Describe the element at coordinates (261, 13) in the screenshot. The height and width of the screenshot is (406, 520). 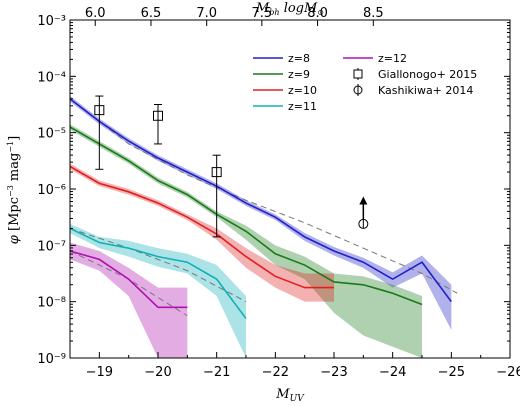
I see `top-tick-label-4: 7.5` at that location.